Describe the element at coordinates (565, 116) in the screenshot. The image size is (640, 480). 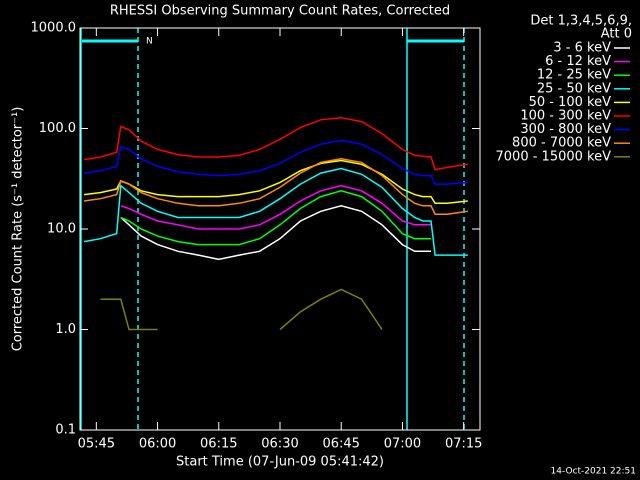
I see `legend-label: 100 - 300 keV` at that location.